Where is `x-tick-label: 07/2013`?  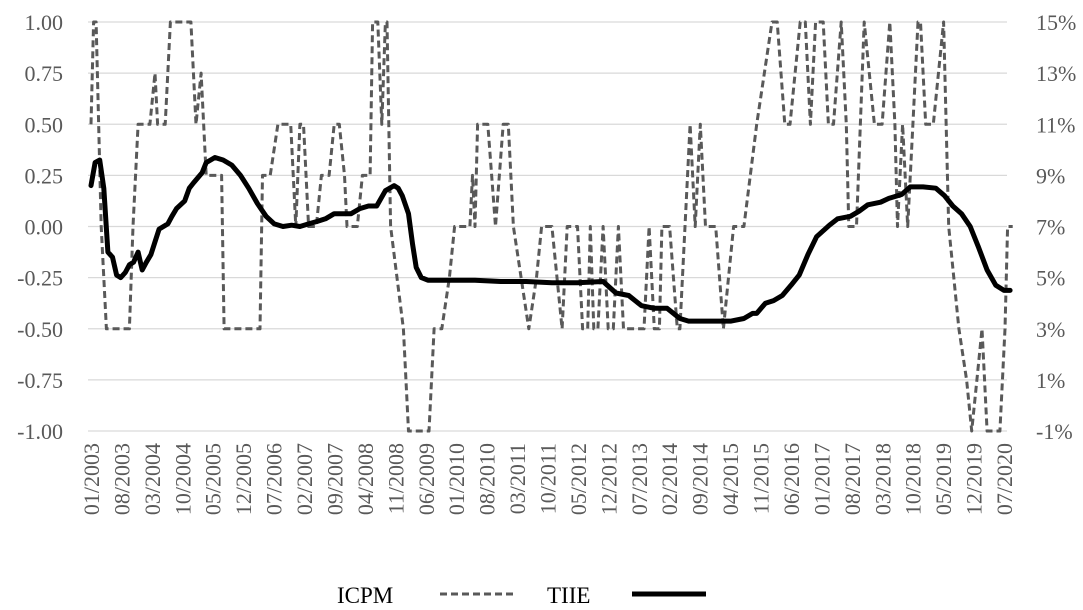 x-tick-label: 07/2013 is located at coordinates (639, 479).